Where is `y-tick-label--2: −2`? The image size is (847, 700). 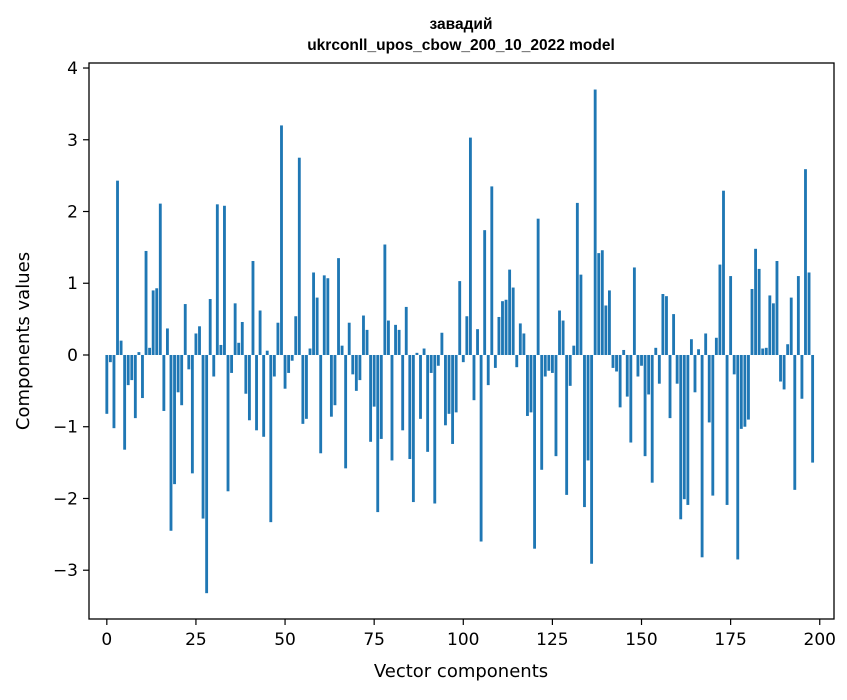 y-tick-label--2: −2 is located at coordinates (65, 499).